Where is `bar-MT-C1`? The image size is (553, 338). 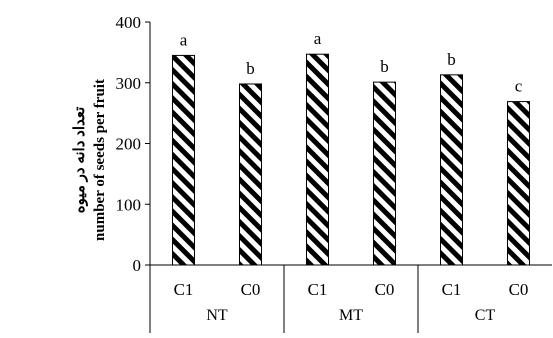
bar-MT-C1 is located at coordinates (317, 159).